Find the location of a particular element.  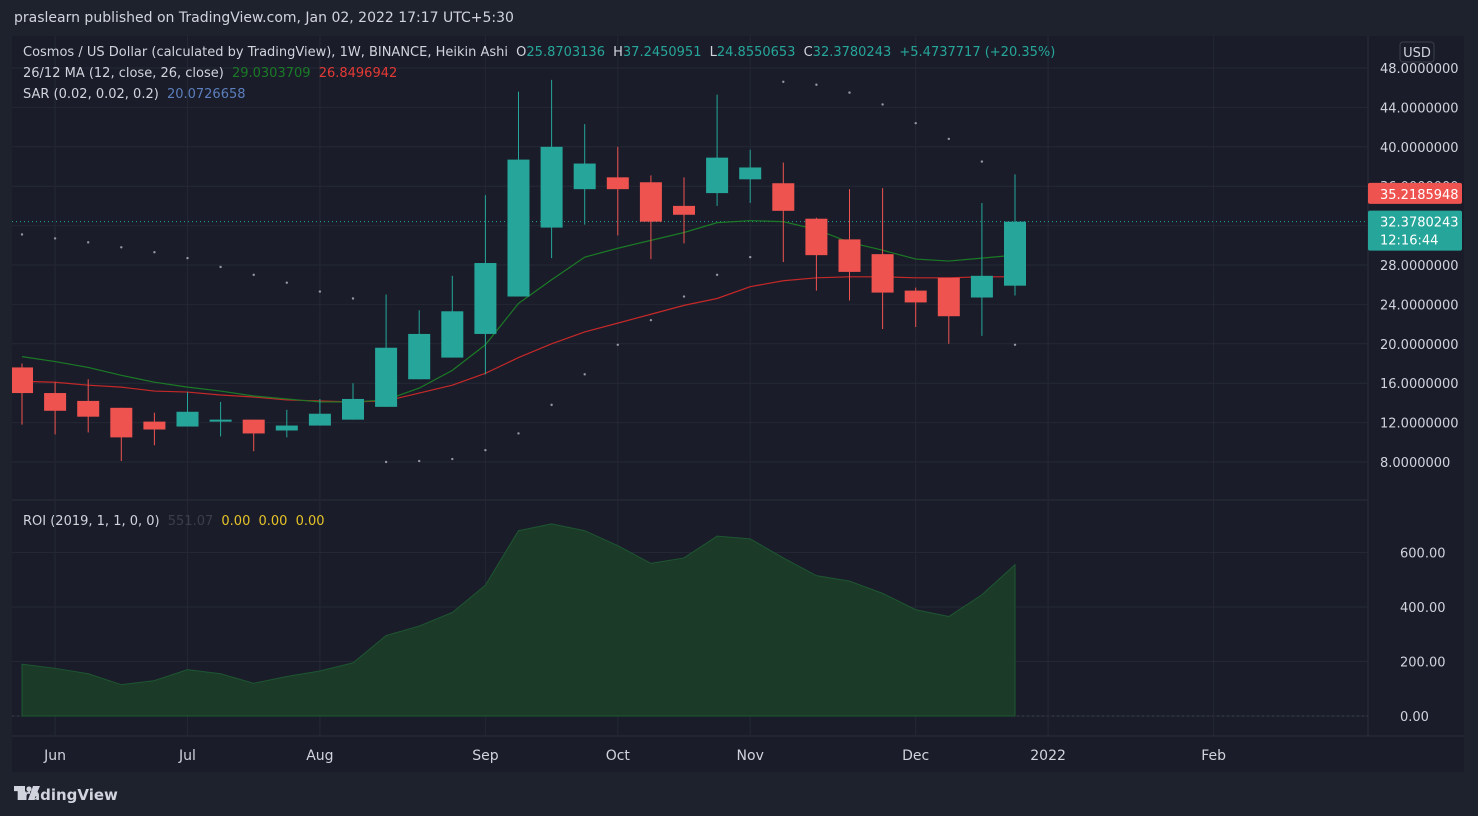

price-badge-upper-text: 35.2185948 is located at coordinates (1419, 195).